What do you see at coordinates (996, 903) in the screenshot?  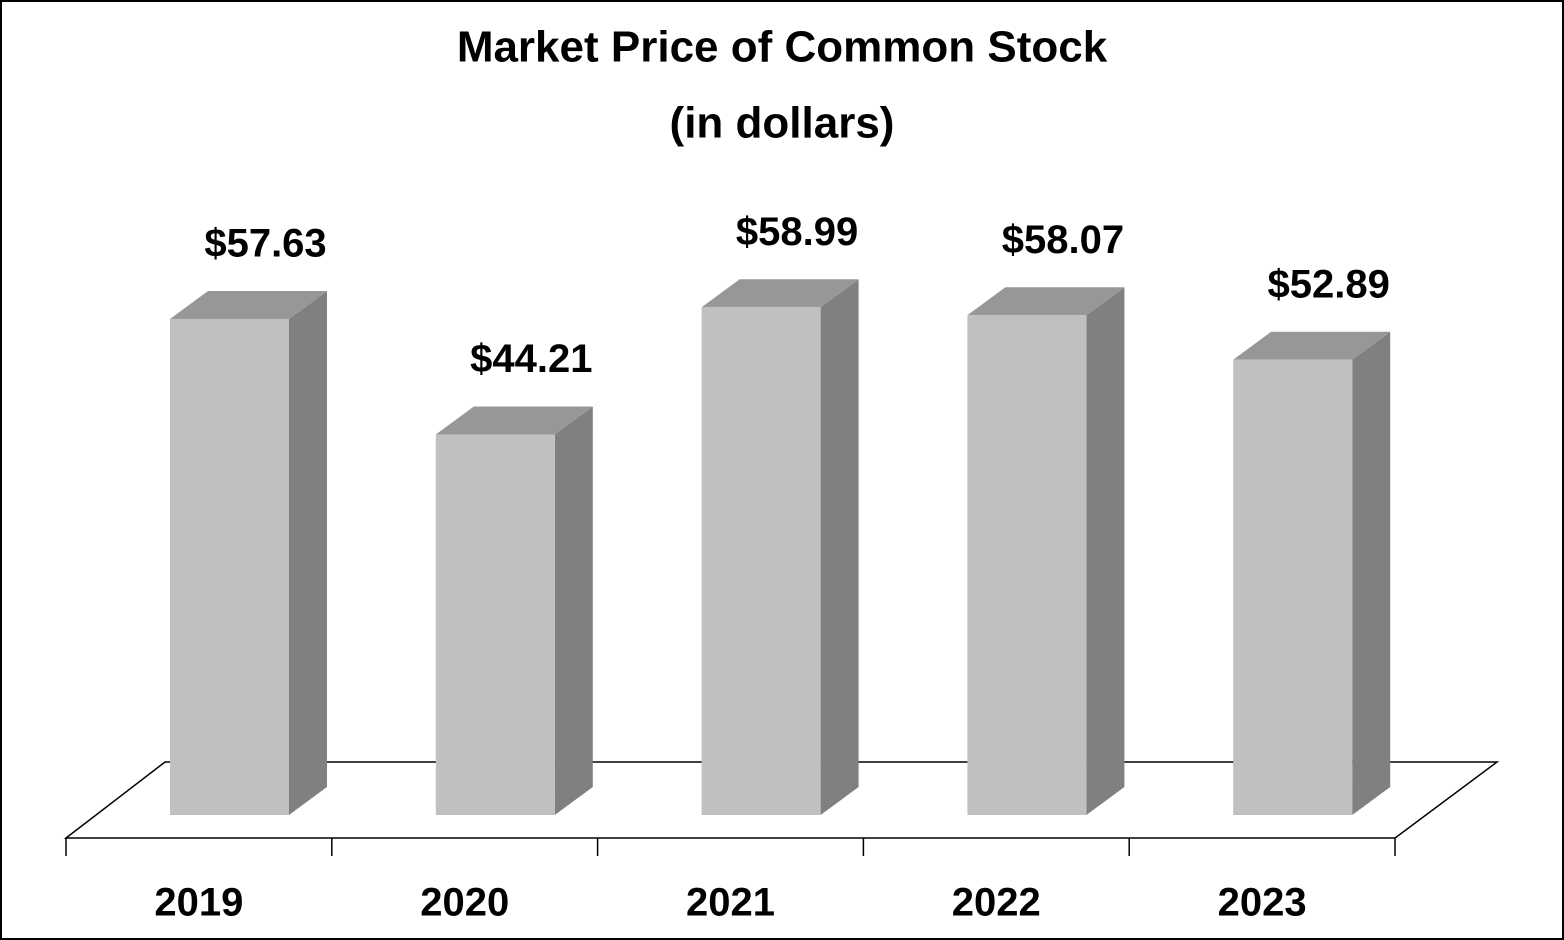 I see `x-tick-label: 2022` at bounding box center [996, 903].